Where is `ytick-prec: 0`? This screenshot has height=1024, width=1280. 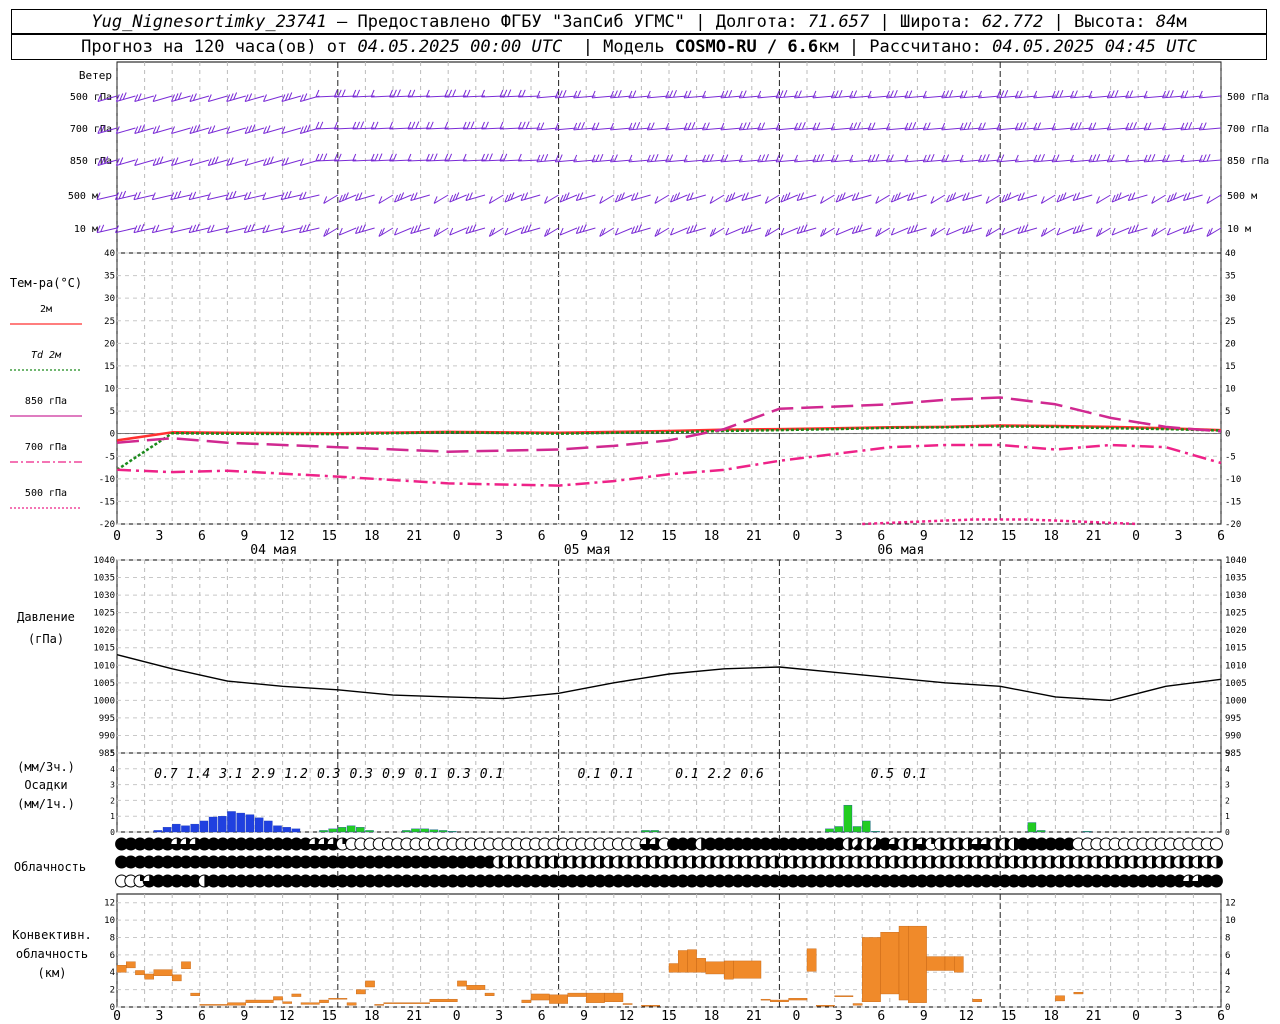 ytick-prec: 0 is located at coordinates (112, 832).